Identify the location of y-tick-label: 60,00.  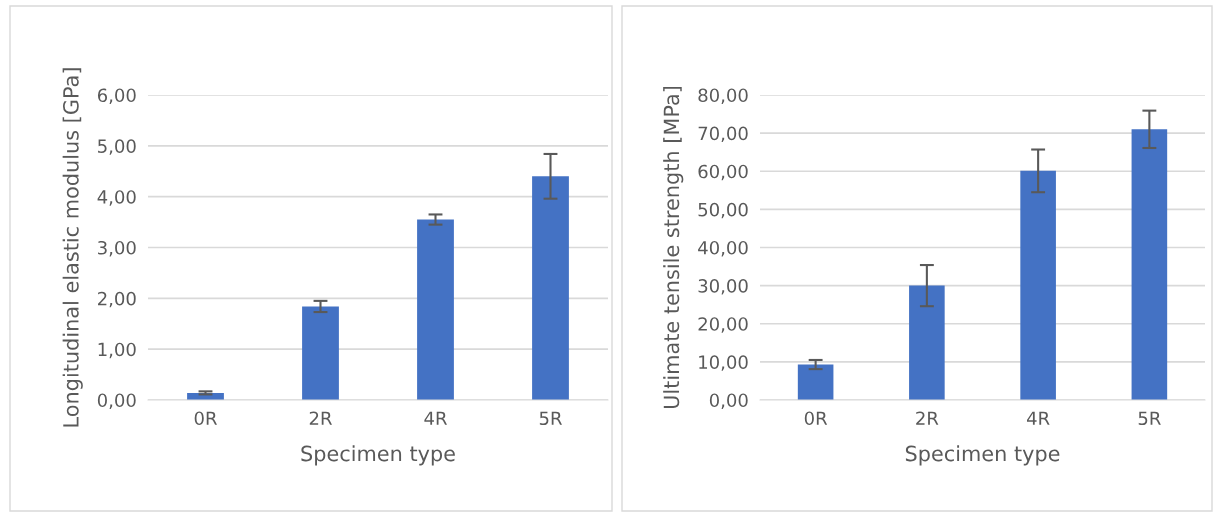
(723, 172).